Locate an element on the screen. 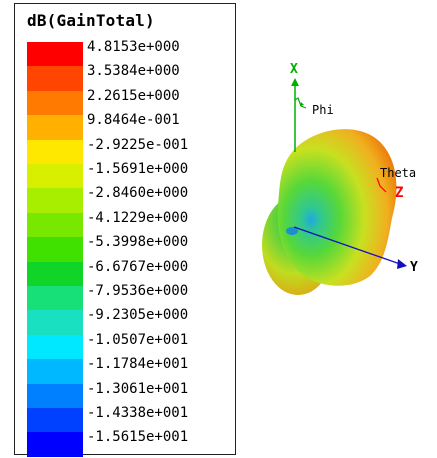 Image resolution: width=437 pixels, height=458 pixels. x-axis: X Phi is located at coordinates (312, 107).